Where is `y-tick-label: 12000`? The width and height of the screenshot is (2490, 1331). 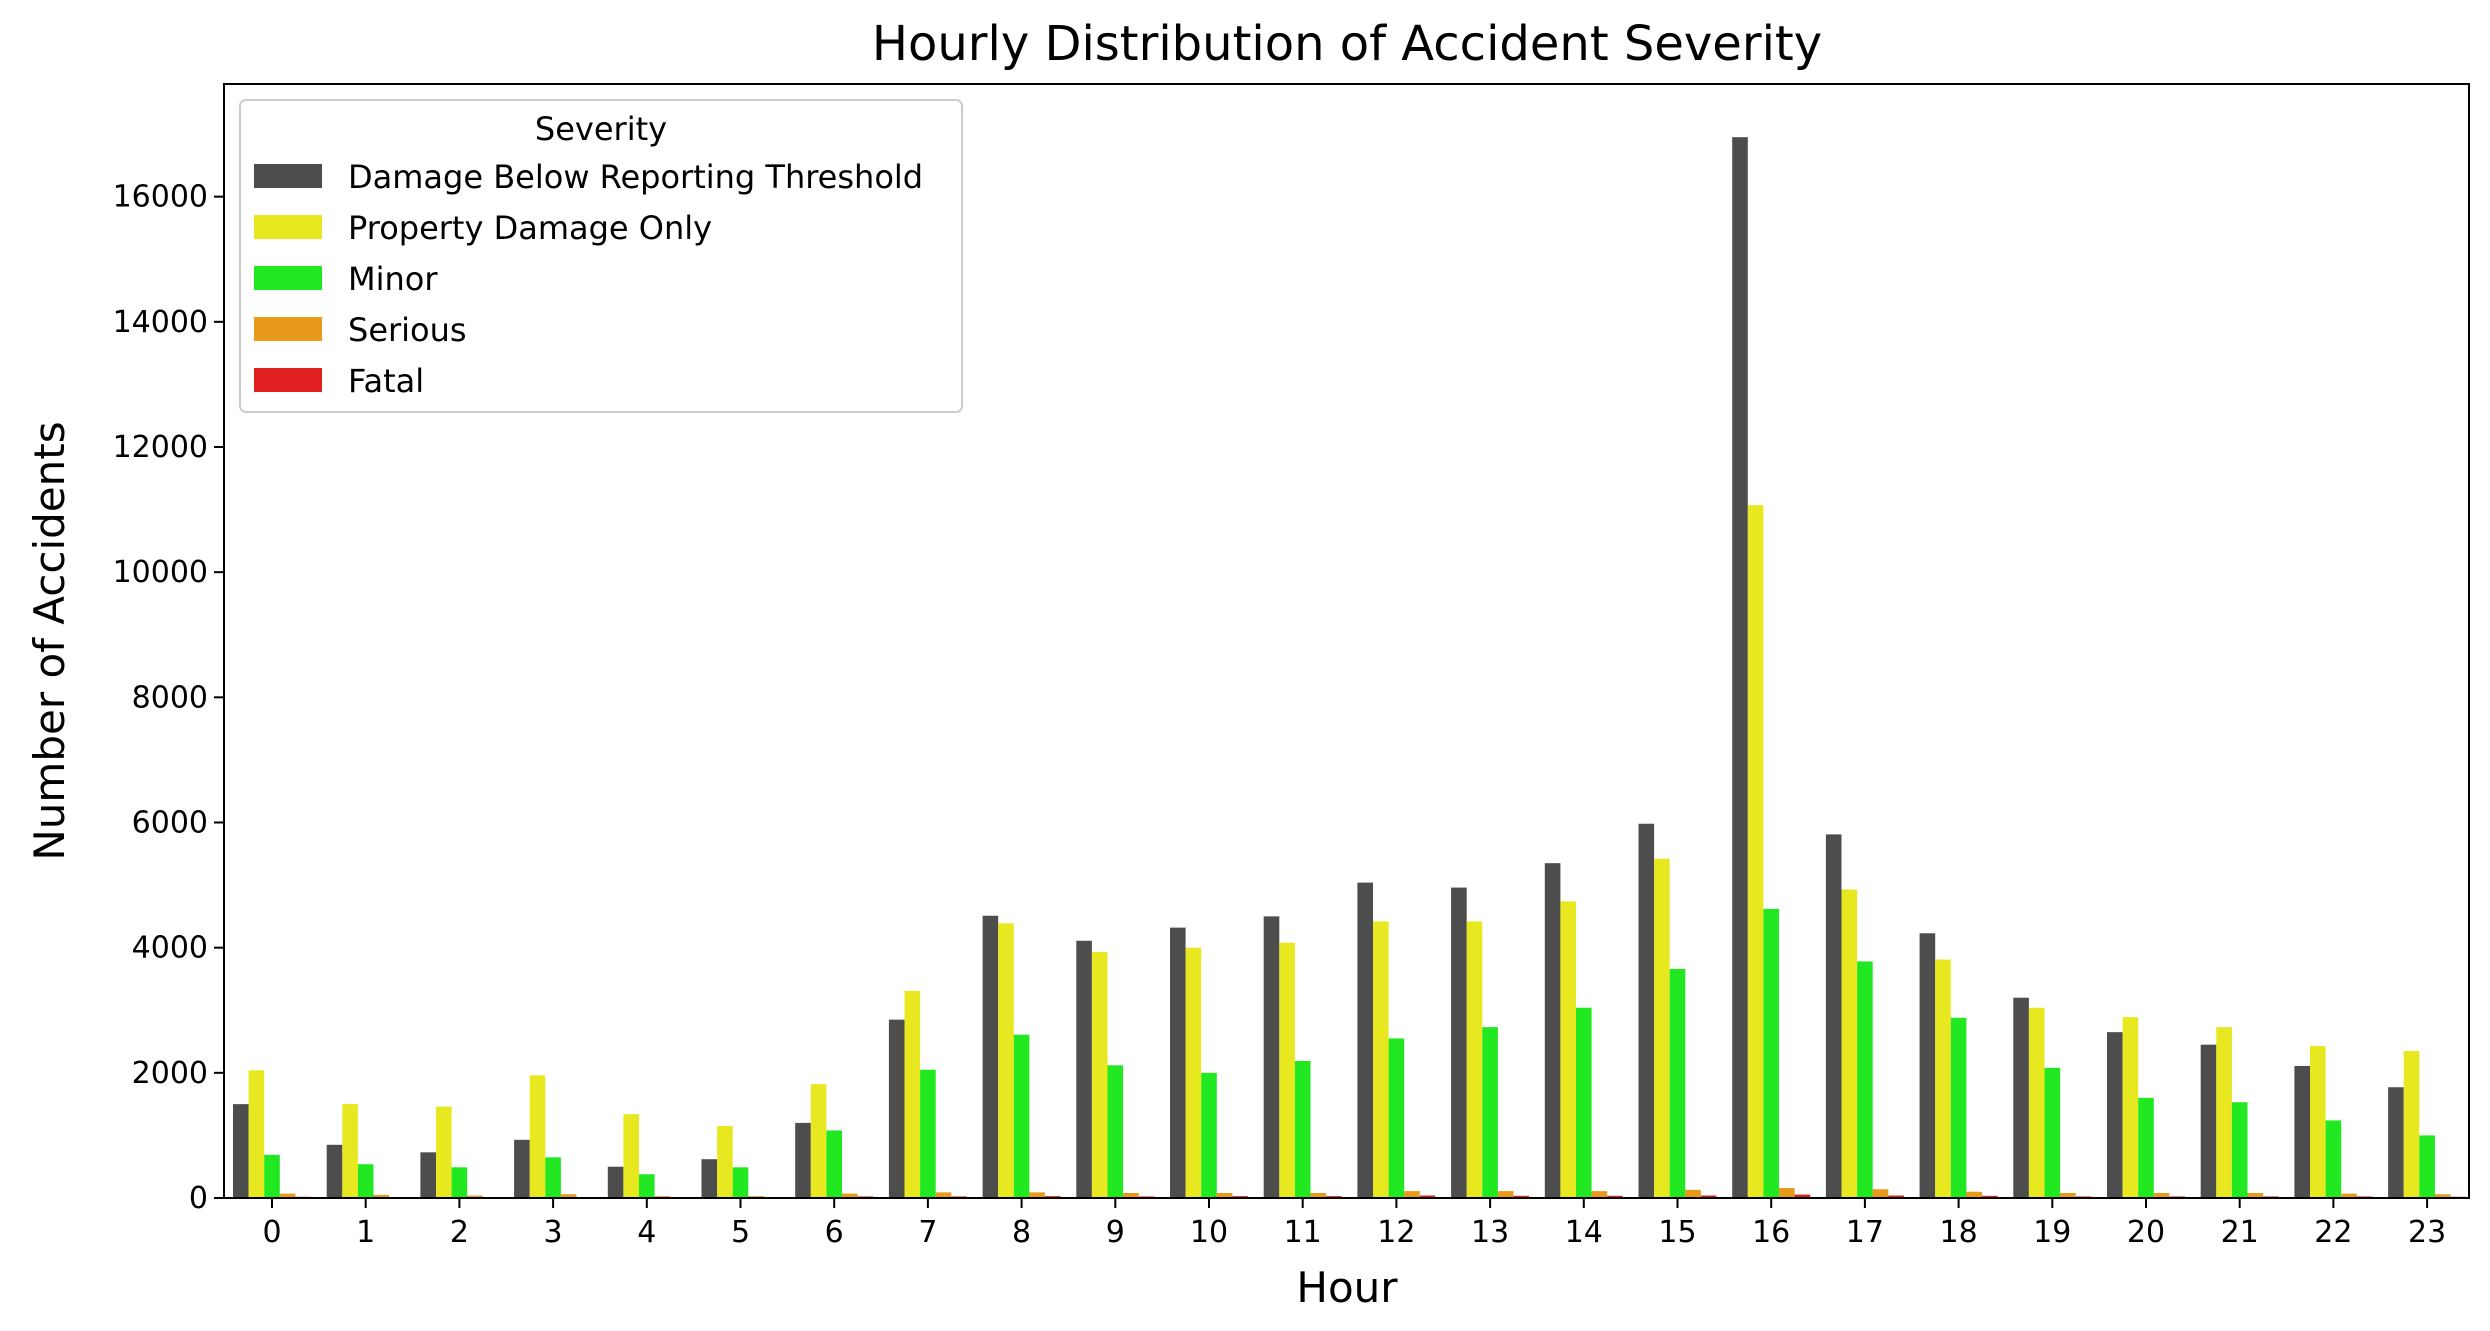
y-tick-label: 12000 is located at coordinates (160, 447).